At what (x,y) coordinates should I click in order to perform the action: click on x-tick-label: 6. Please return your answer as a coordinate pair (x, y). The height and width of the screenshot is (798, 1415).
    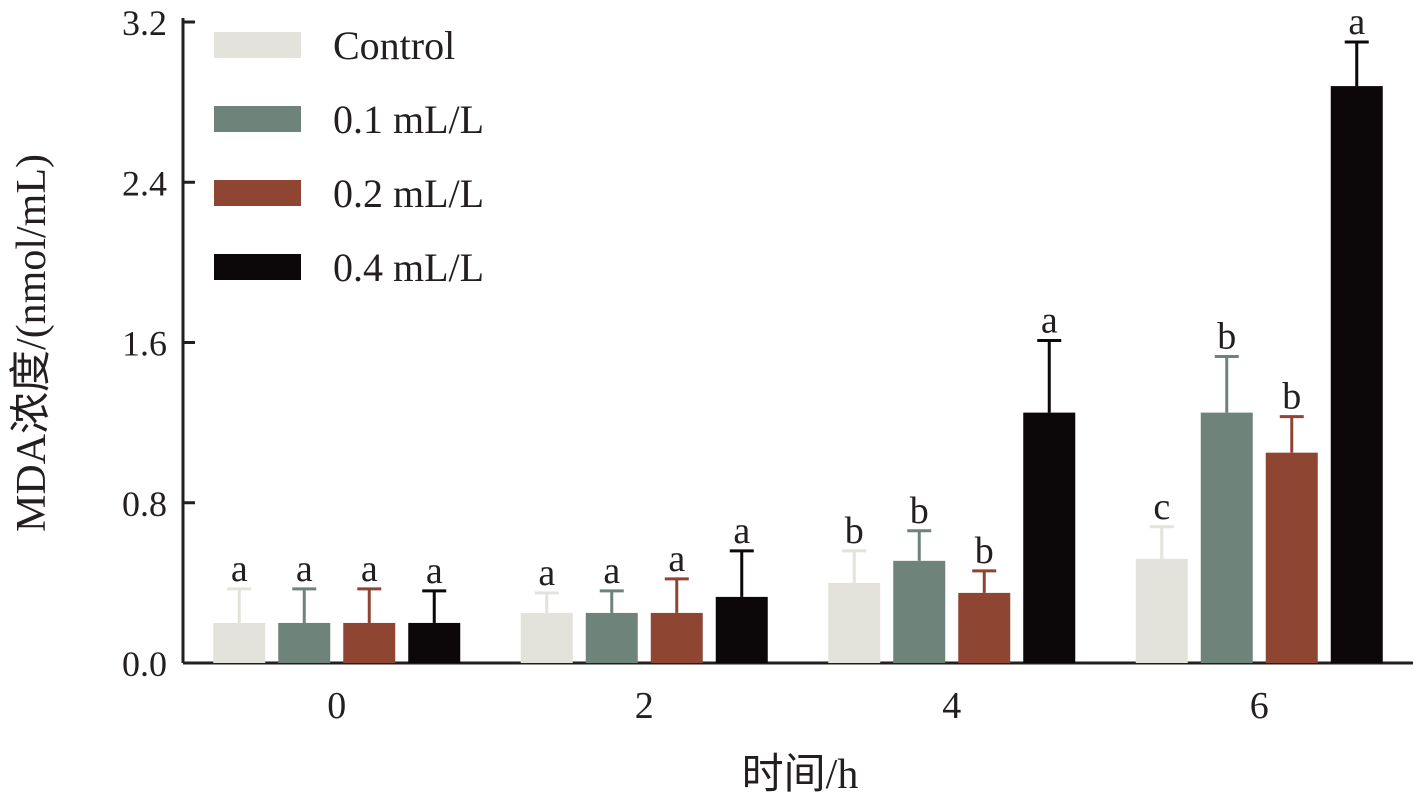
    Looking at the image, I should click on (1259, 706).